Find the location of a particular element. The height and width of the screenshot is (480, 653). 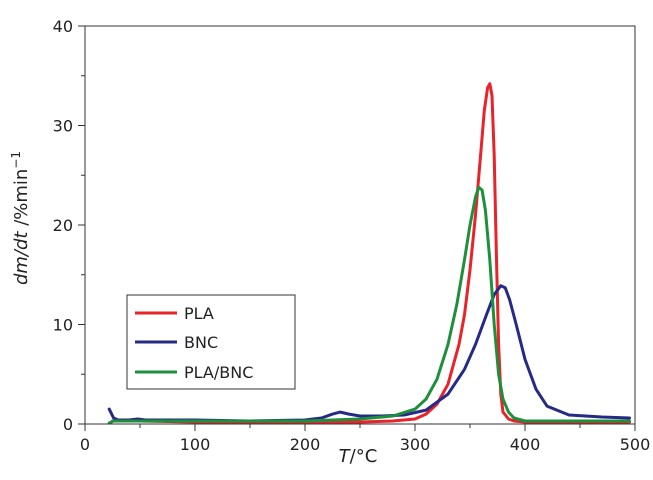

x-axis-label-unit: /°C is located at coordinates (364, 456).